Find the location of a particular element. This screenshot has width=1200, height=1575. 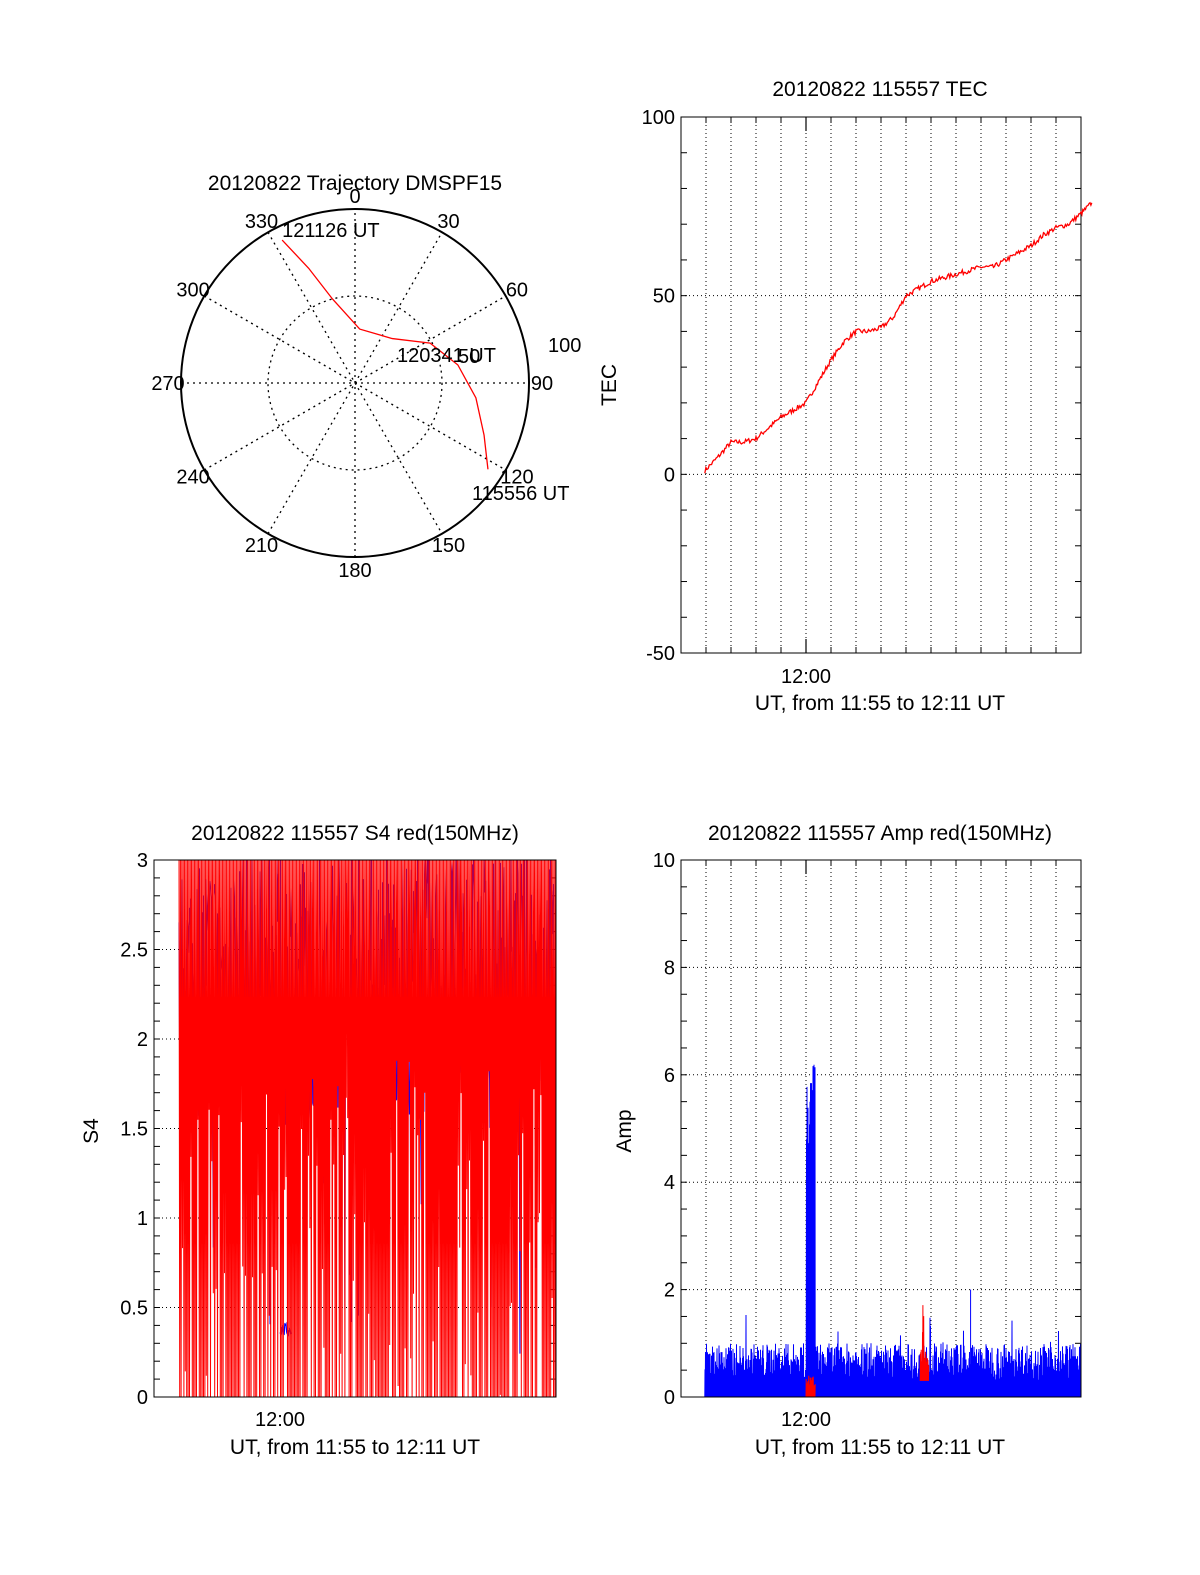

s4-xtick-1200: 12:00 is located at coordinates (280, 1420).